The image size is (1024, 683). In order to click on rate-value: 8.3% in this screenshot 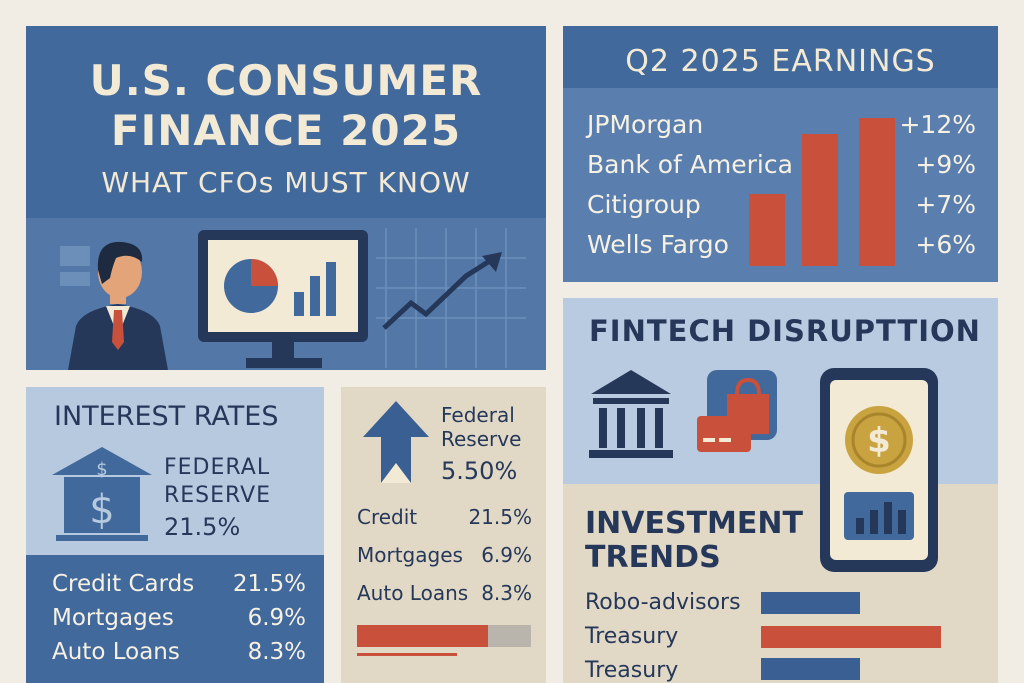, I will do `click(276, 652)`.